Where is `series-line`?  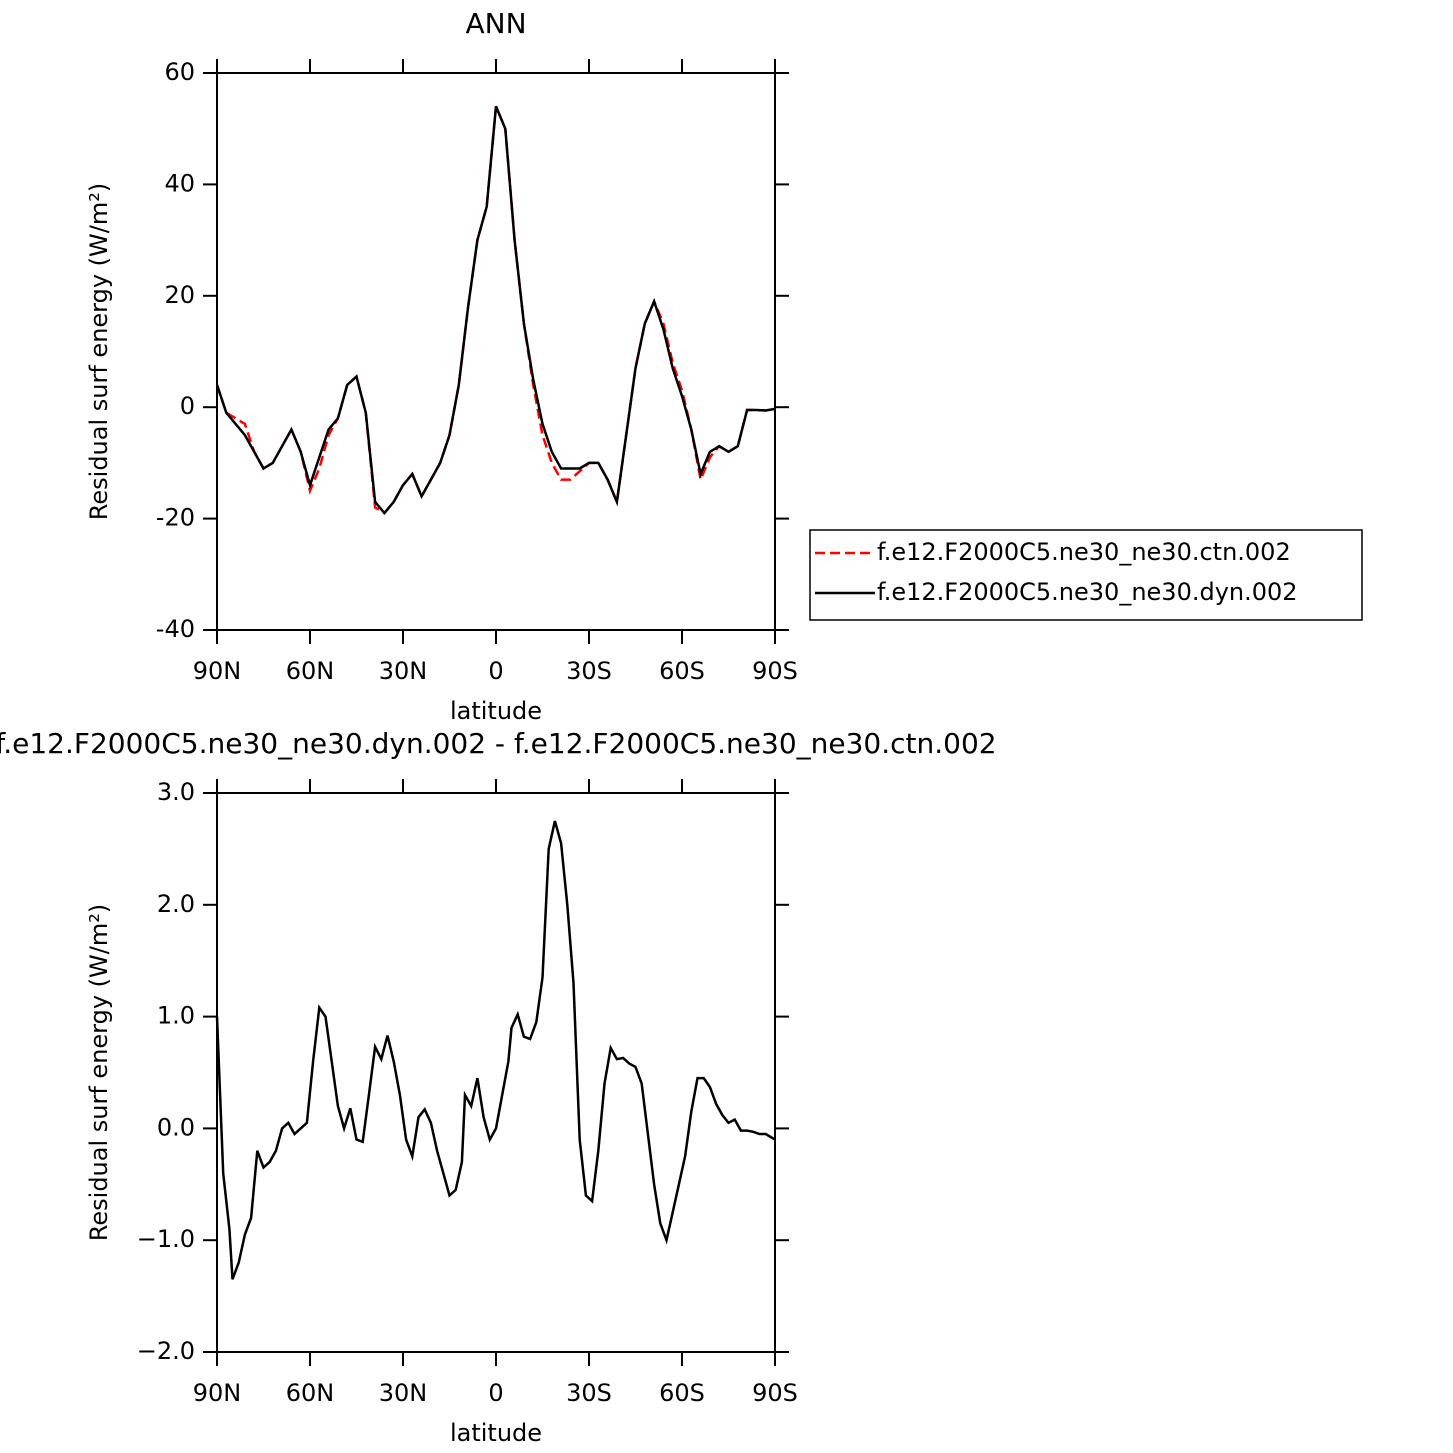
series-line is located at coordinates (495, 310).